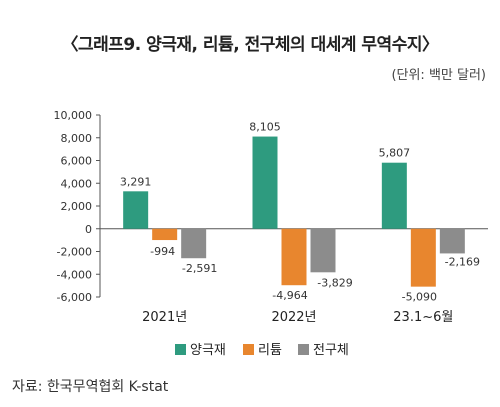 This screenshot has height=407, width=500. I want to click on y-tick-label: -4,000, so click(74, 274).